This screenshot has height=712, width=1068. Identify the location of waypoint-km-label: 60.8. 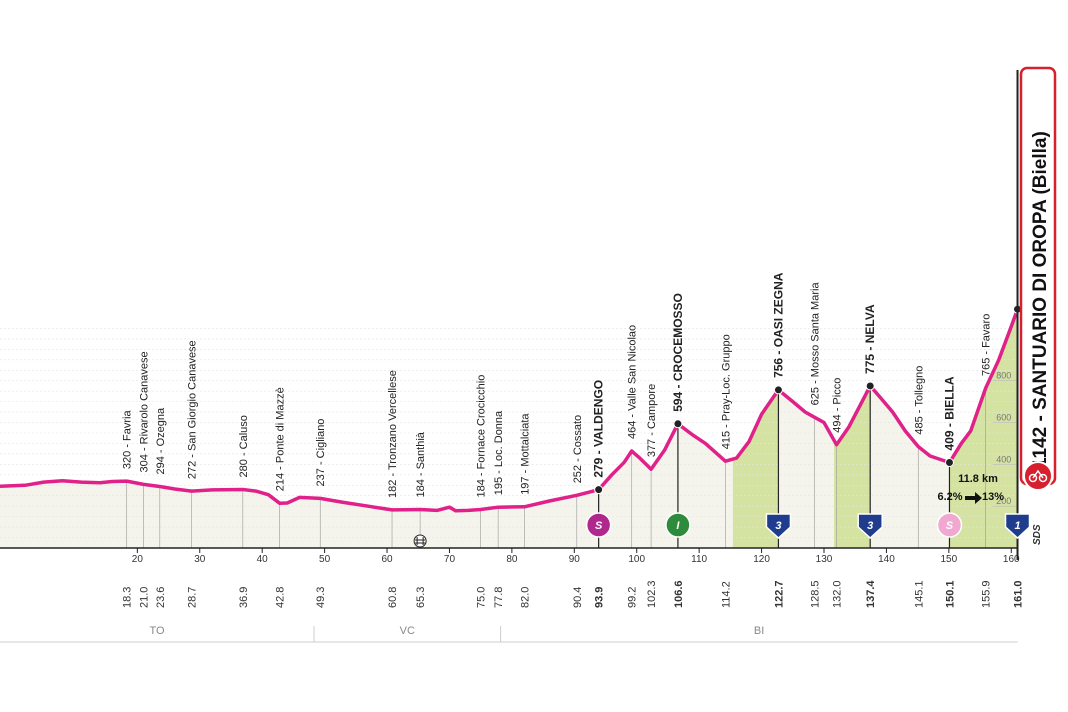
(393, 597).